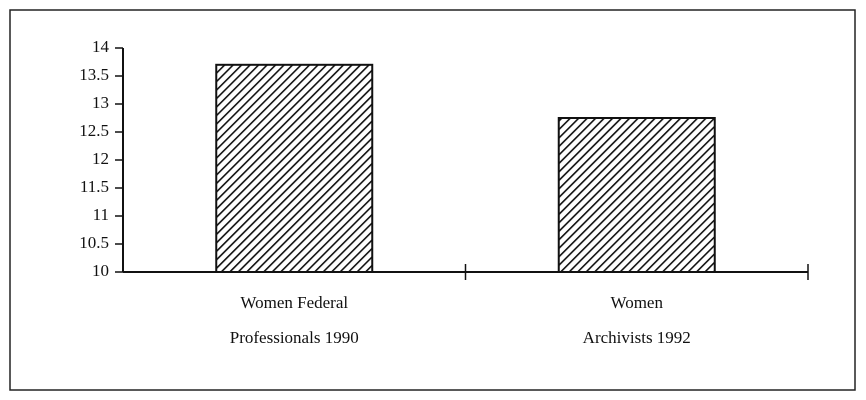  I want to click on x-tick-label: Women Archivists 1992, so click(636, 320).